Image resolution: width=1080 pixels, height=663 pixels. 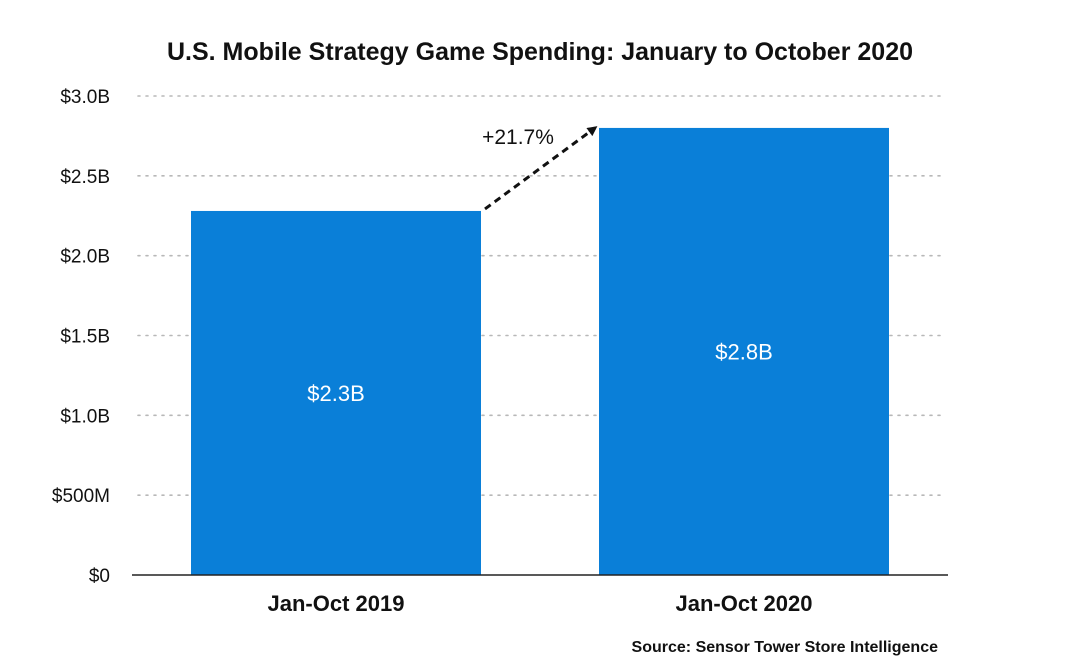 What do you see at coordinates (81, 496) in the screenshot?
I see `y-tick-label: $500M` at bounding box center [81, 496].